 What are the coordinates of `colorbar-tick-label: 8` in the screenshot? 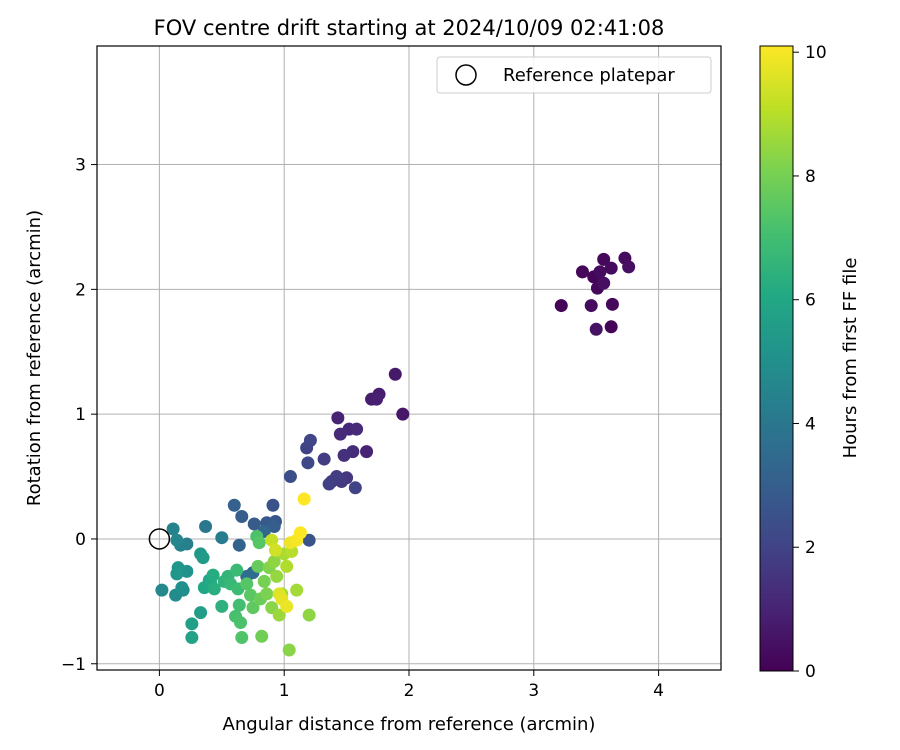 It's located at (810, 177).